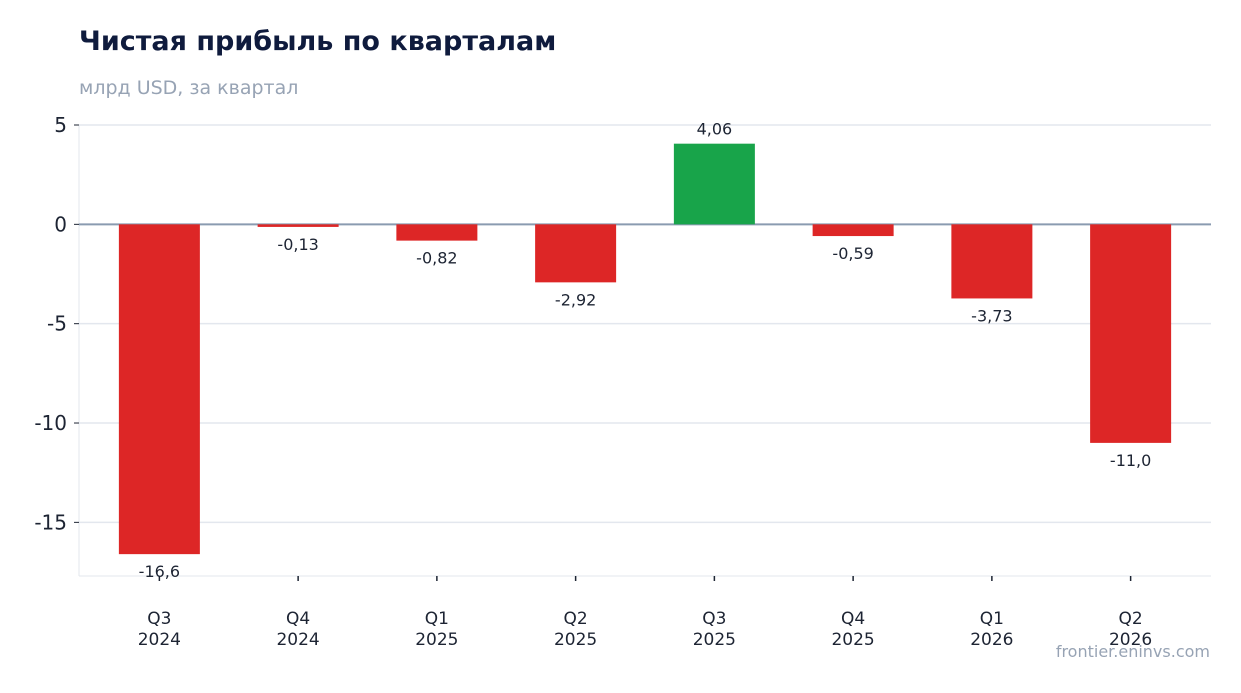 The width and height of the screenshot is (1241, 693). Describe the element at coordinates (436, 629) in the screenshot. I see `x-tick-label: Q1 2025` at that location.